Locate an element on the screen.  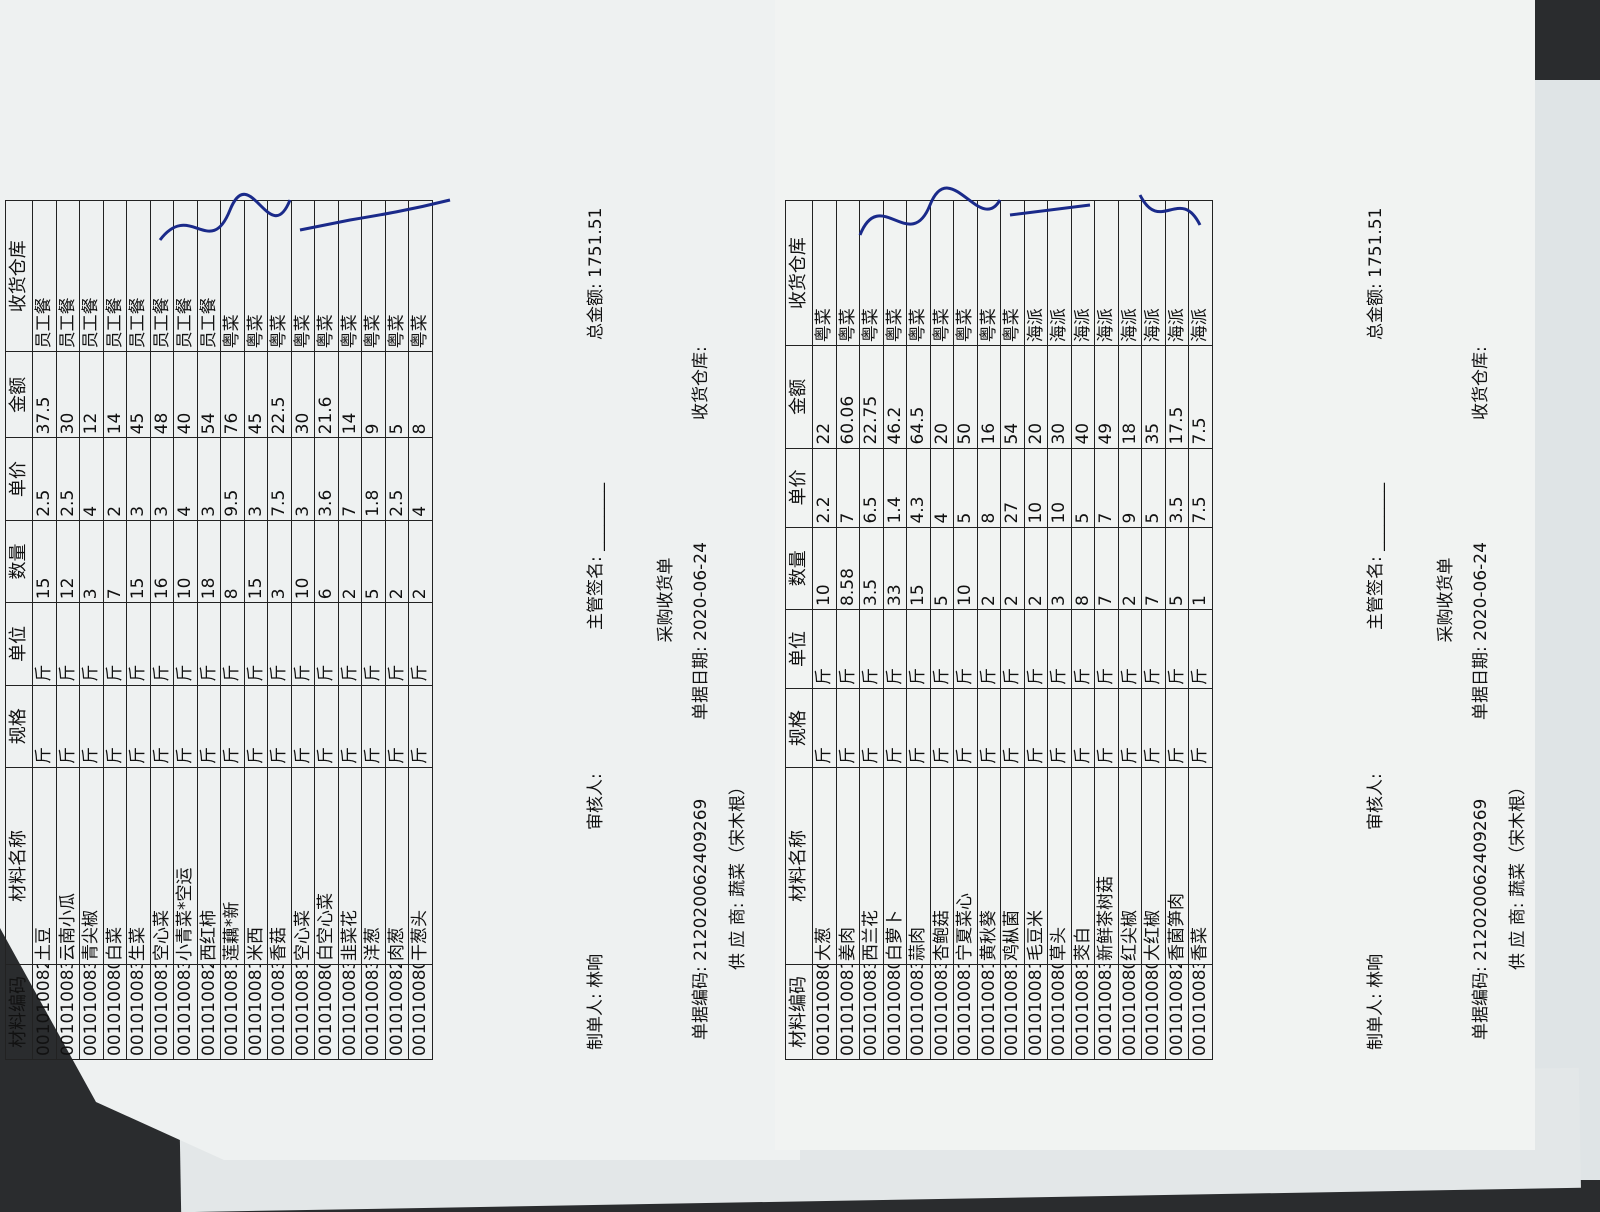
table-cell: 0010100829 is located at coordinates (1177, 1012).